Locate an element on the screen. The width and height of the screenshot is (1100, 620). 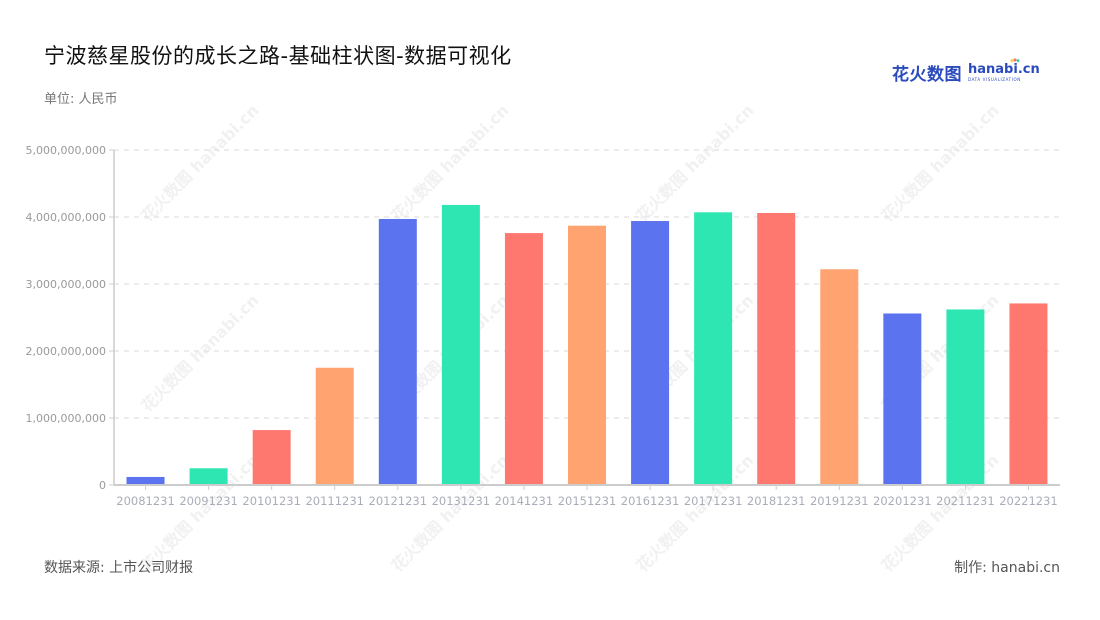
logo-english-block: hanabi.cn DATA VISUALIZATION is located at coordinates (1004, 69).